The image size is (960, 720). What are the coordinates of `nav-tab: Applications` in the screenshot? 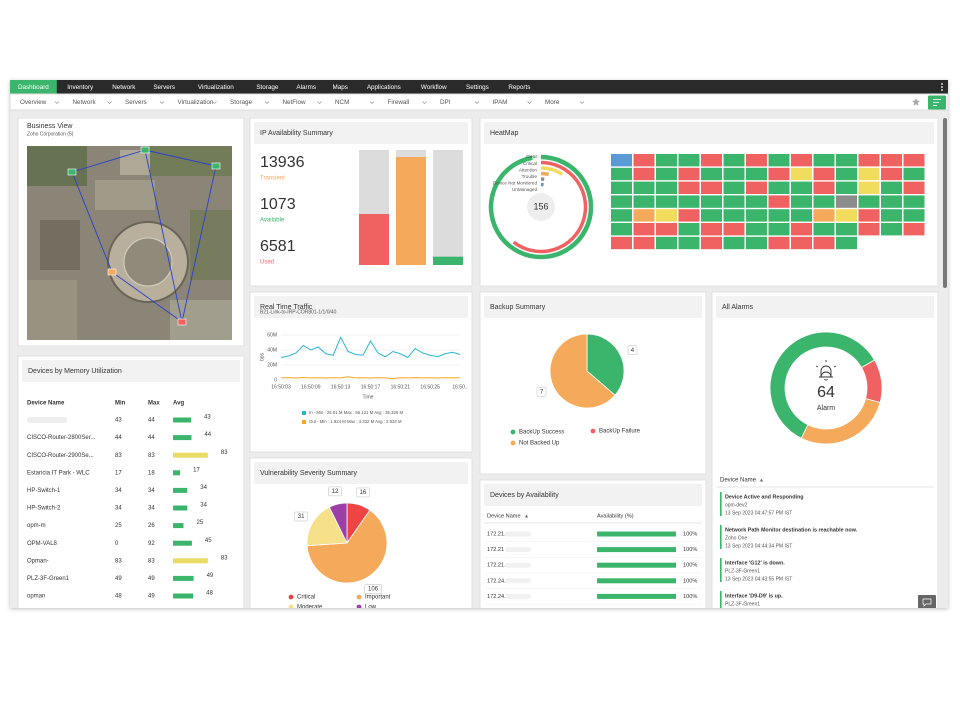 It's located at (384, 87).